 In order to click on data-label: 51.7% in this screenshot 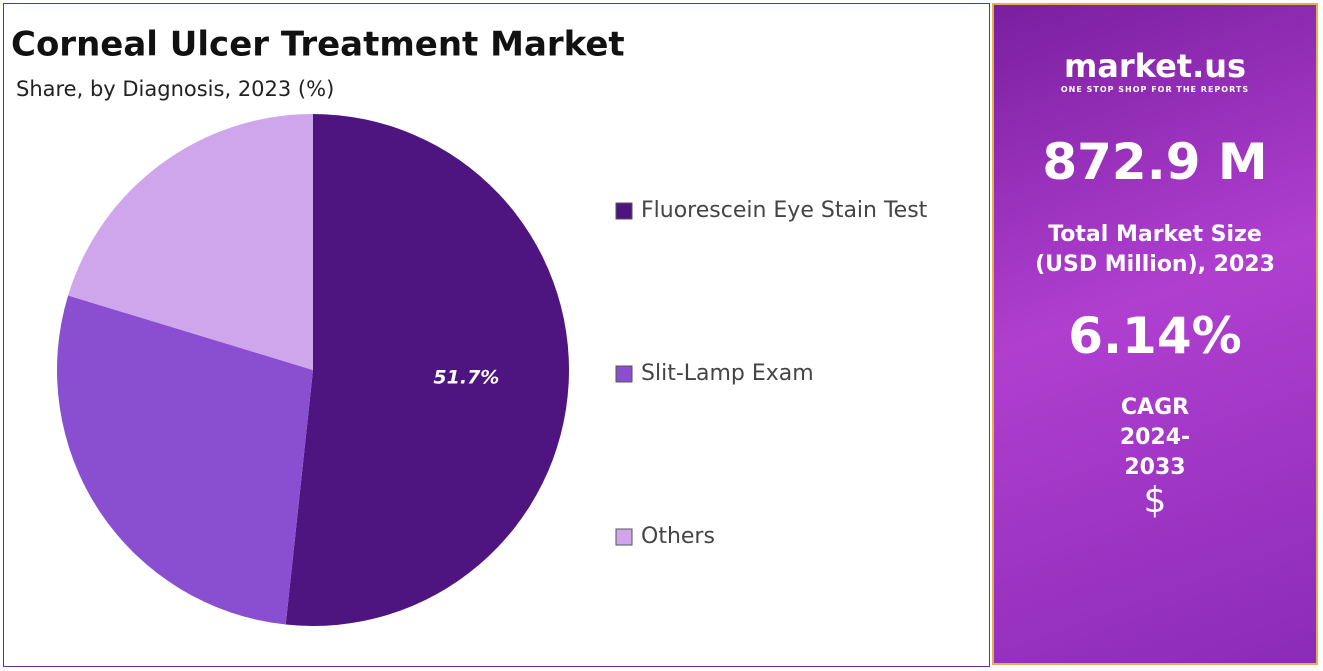, I will do `click(466, 378)`.